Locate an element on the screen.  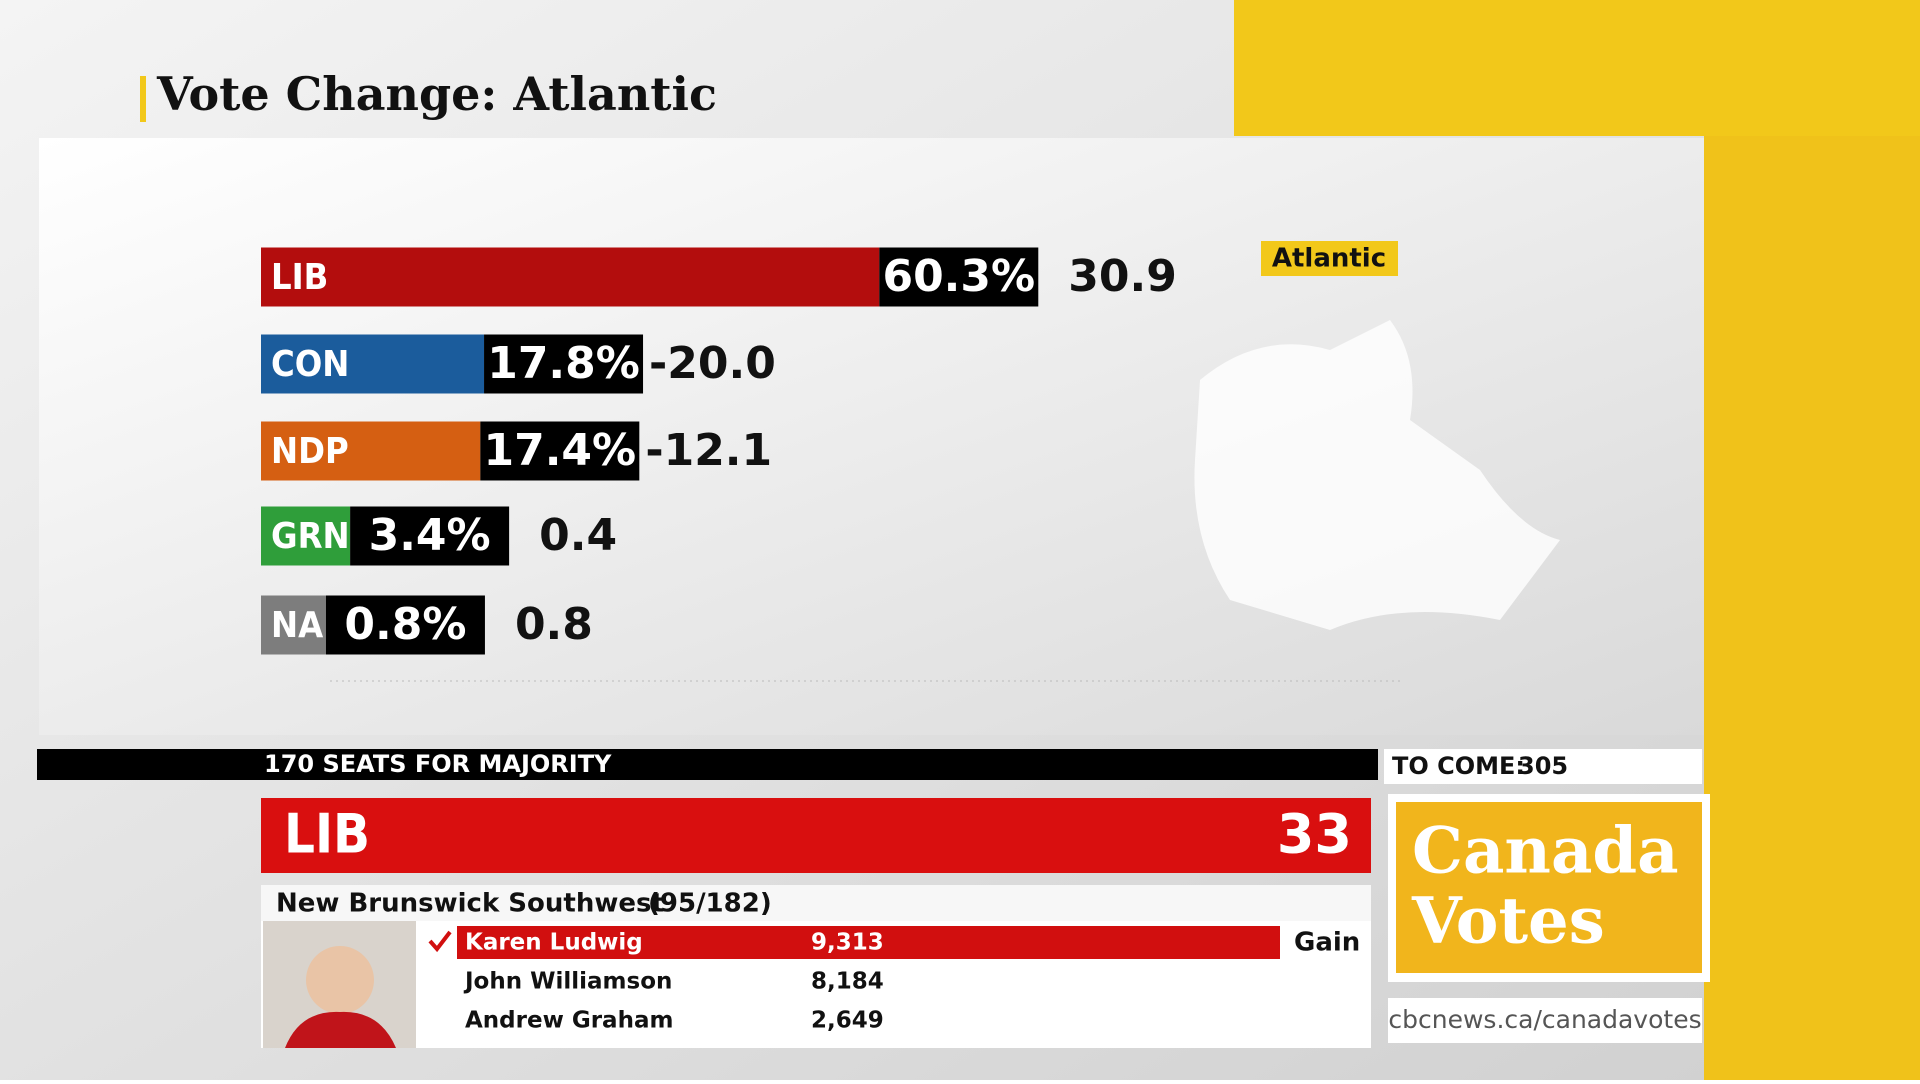
change-label: -12.1 is located at coordinates (708, 450).